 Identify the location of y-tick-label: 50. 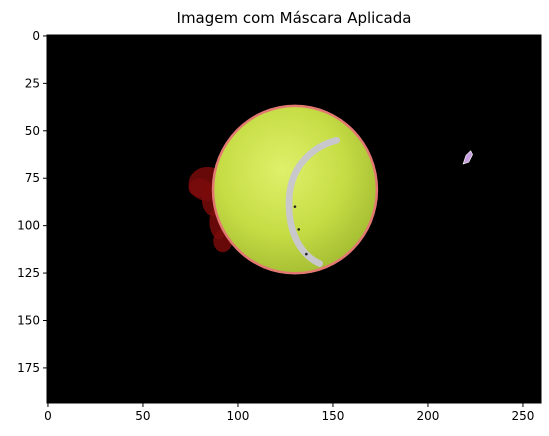
(32, 131).